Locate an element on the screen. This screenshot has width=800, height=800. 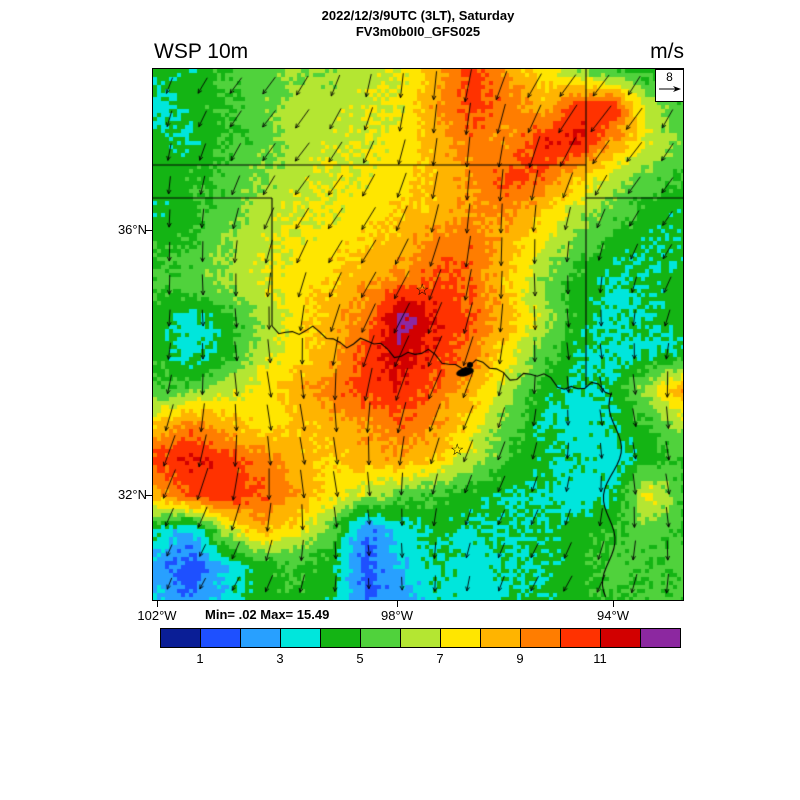
colorbar-tick-label: 3 is located at coordinates (280, 658).